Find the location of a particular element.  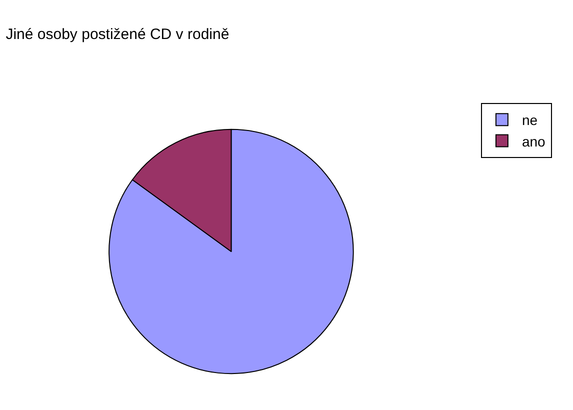

legend-label: ne is located at coordinates (530, 120).